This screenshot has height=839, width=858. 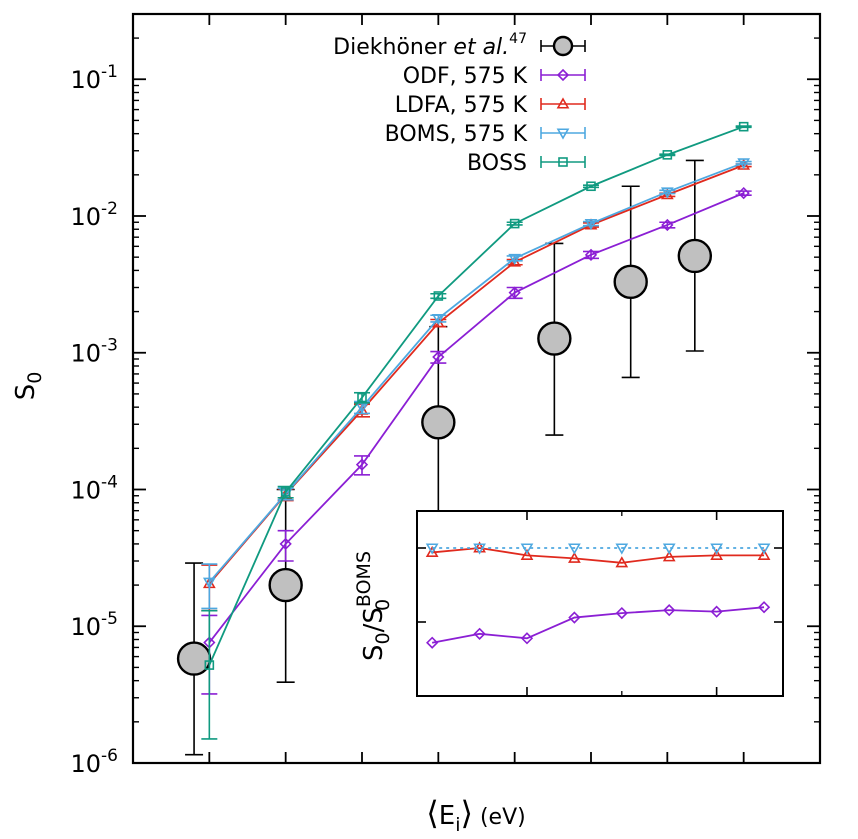 I want to click on y-tick-label: 10⁻¹, so click(x=95, y=78).